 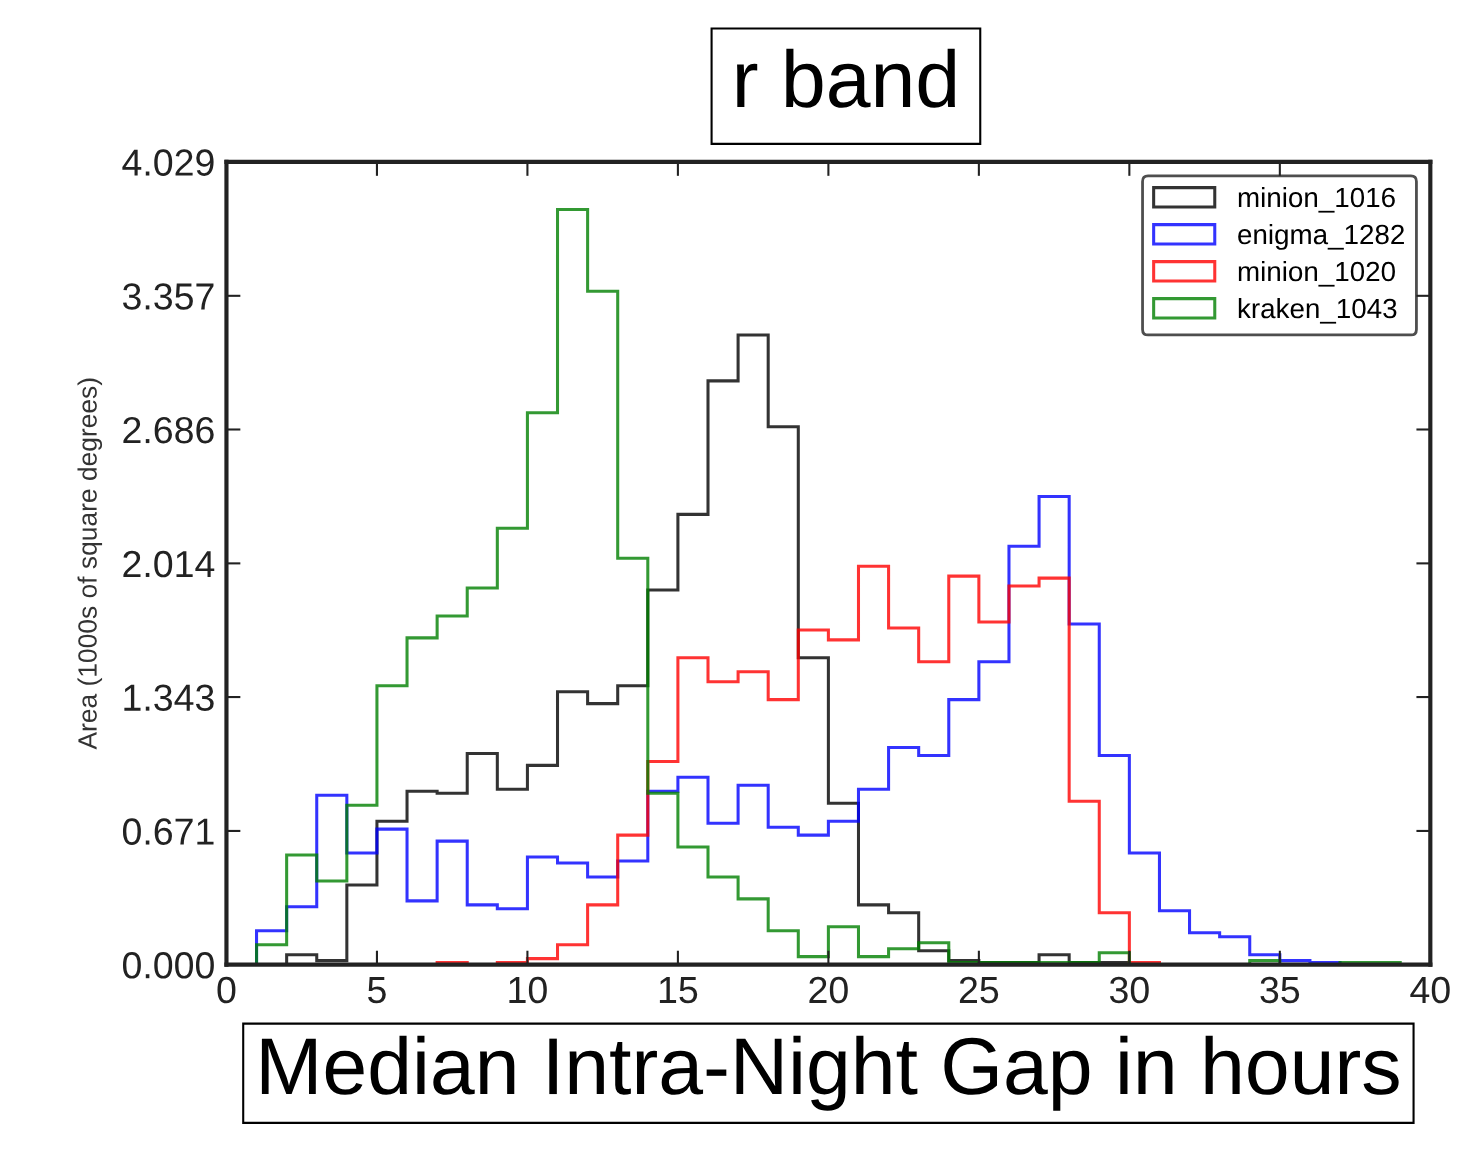 I want to click on x-tick-label: 0, so click(x=226, y=990).